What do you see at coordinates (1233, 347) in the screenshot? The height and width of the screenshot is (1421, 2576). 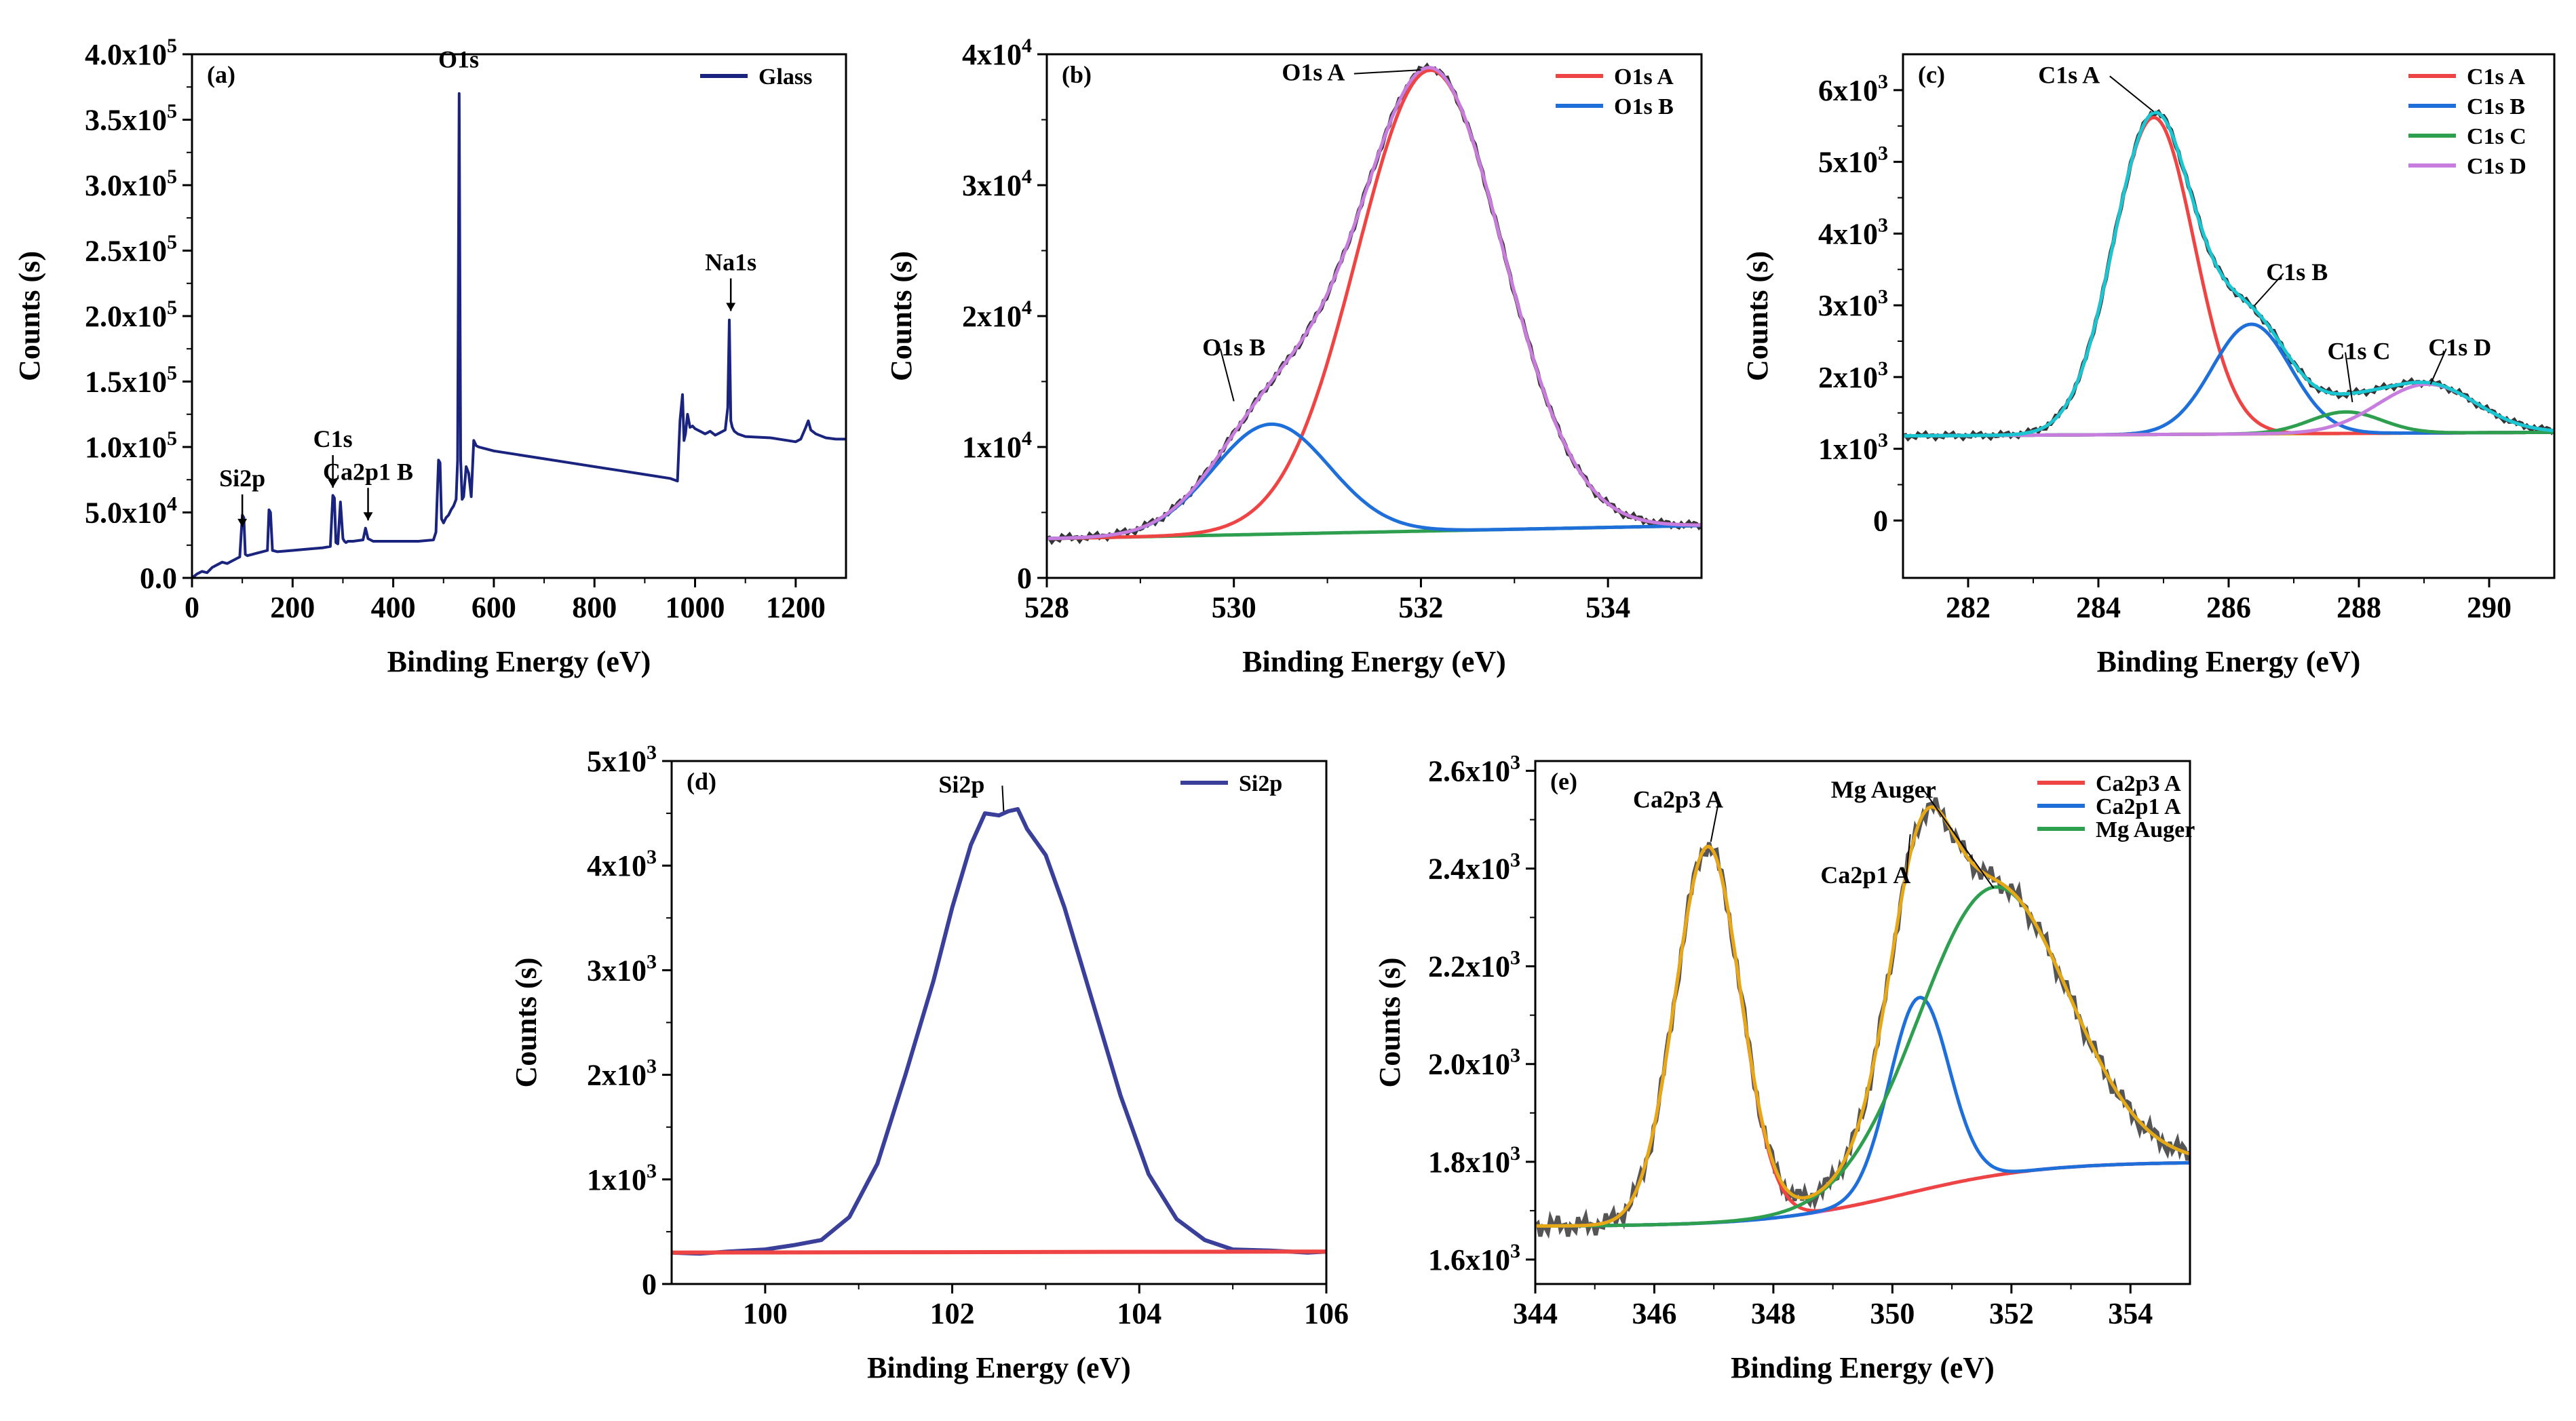 I see `peak-annotation: O1s B` at bounding box center [1233, 347].